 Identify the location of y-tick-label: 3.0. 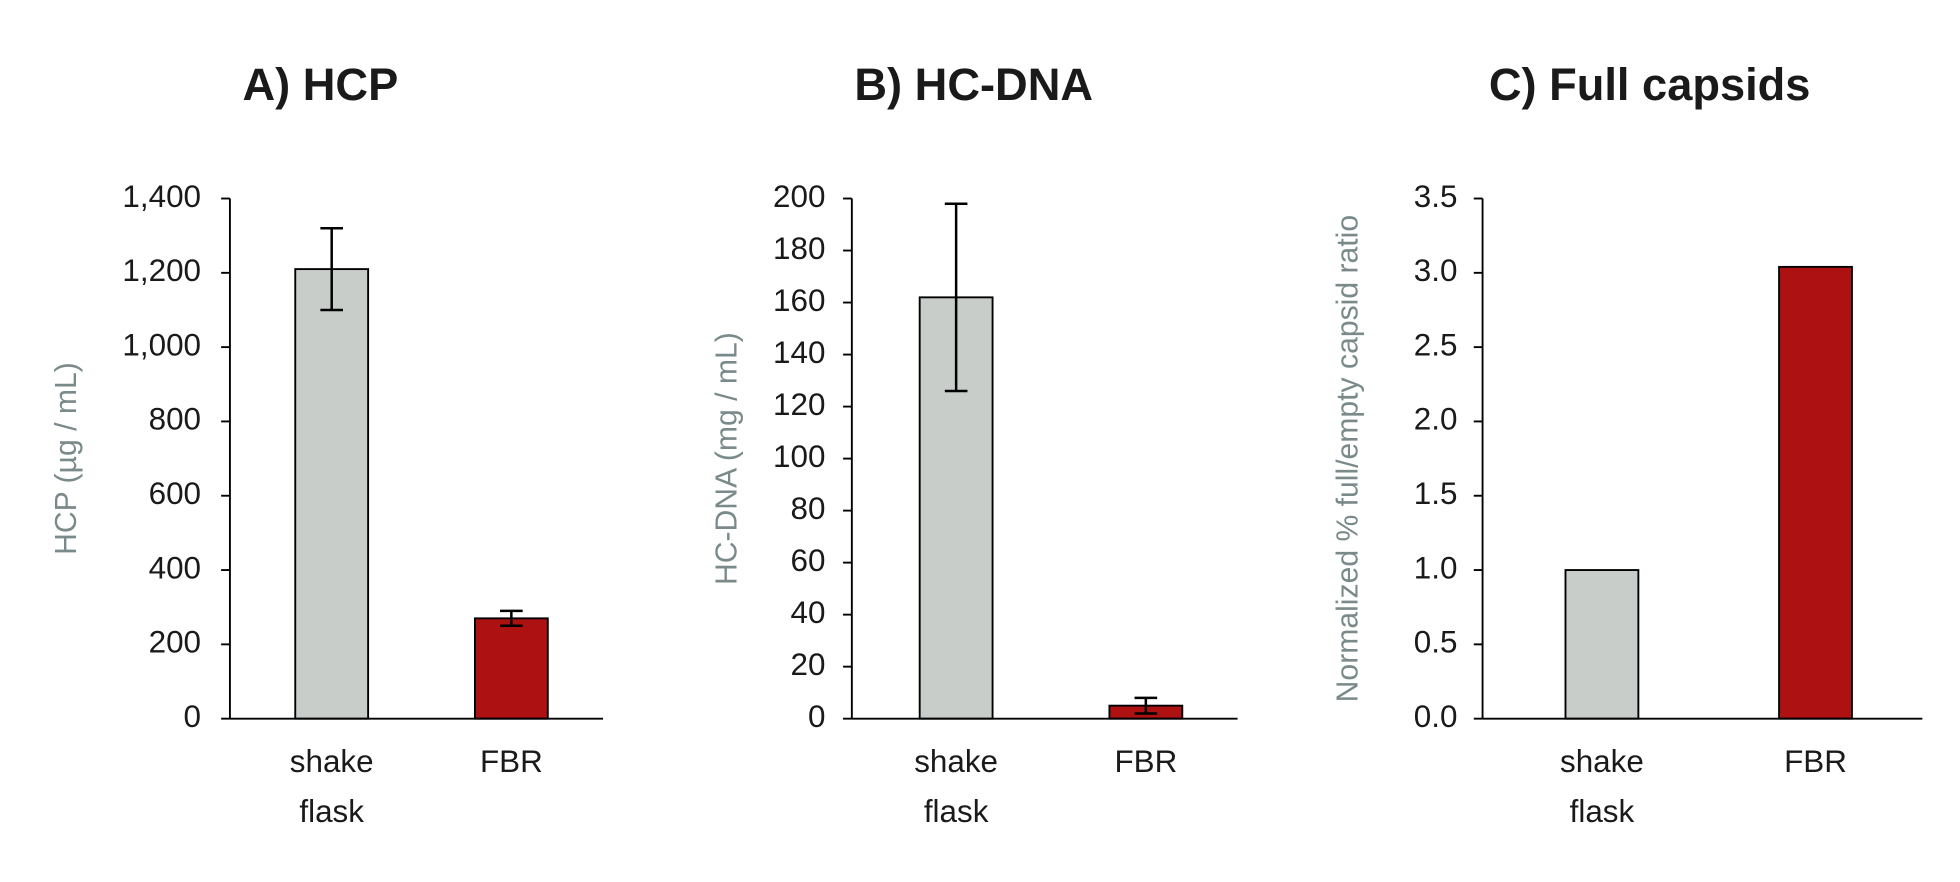
(1436, 270).